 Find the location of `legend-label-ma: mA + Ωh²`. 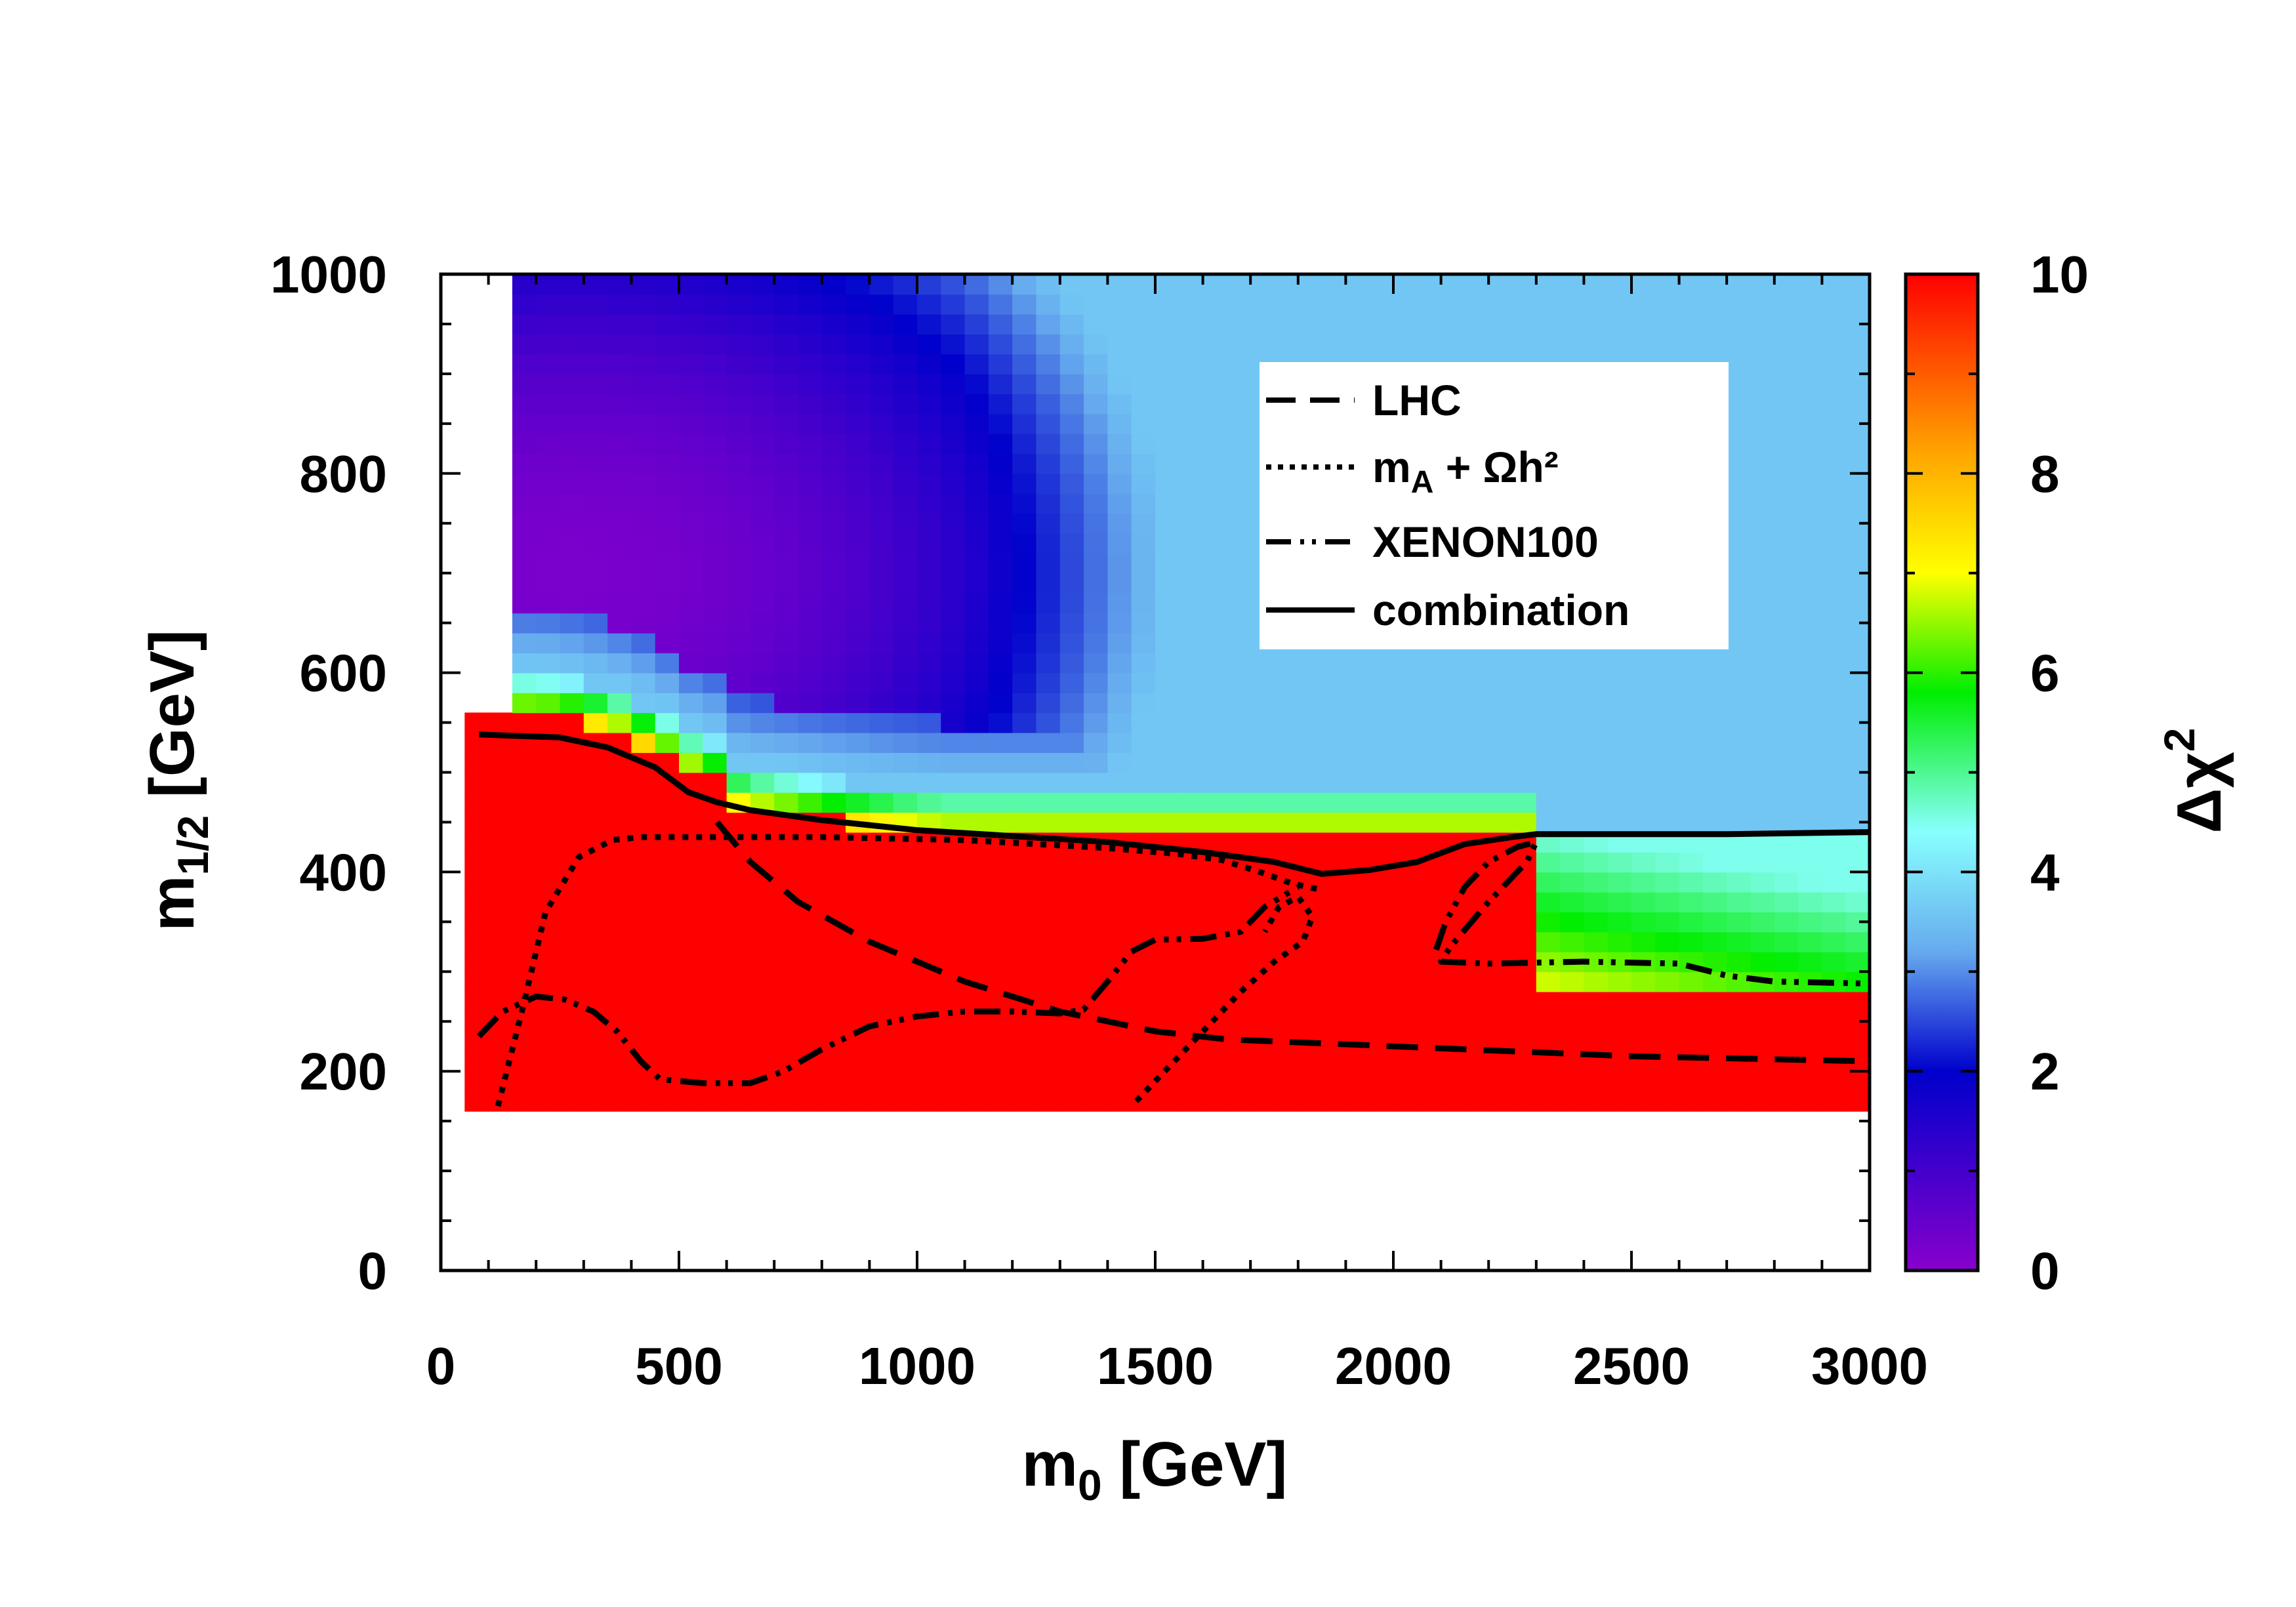

legend-label-ma: mA + Ωh² is located at coordinates (1466, 471).